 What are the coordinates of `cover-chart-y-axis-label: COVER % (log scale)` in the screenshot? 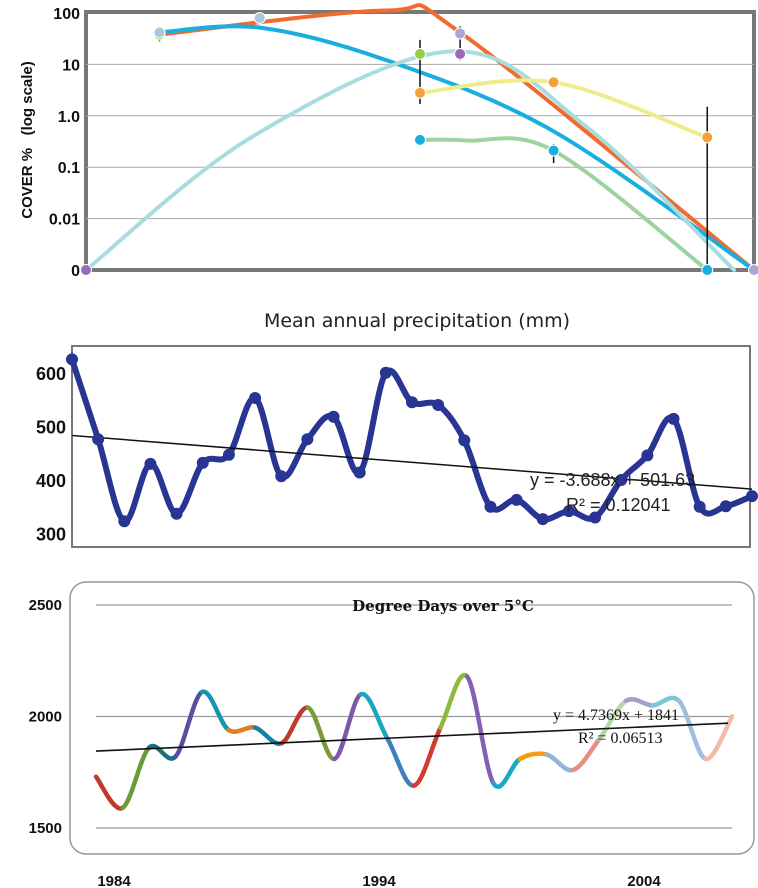 It's located at (27, 140).